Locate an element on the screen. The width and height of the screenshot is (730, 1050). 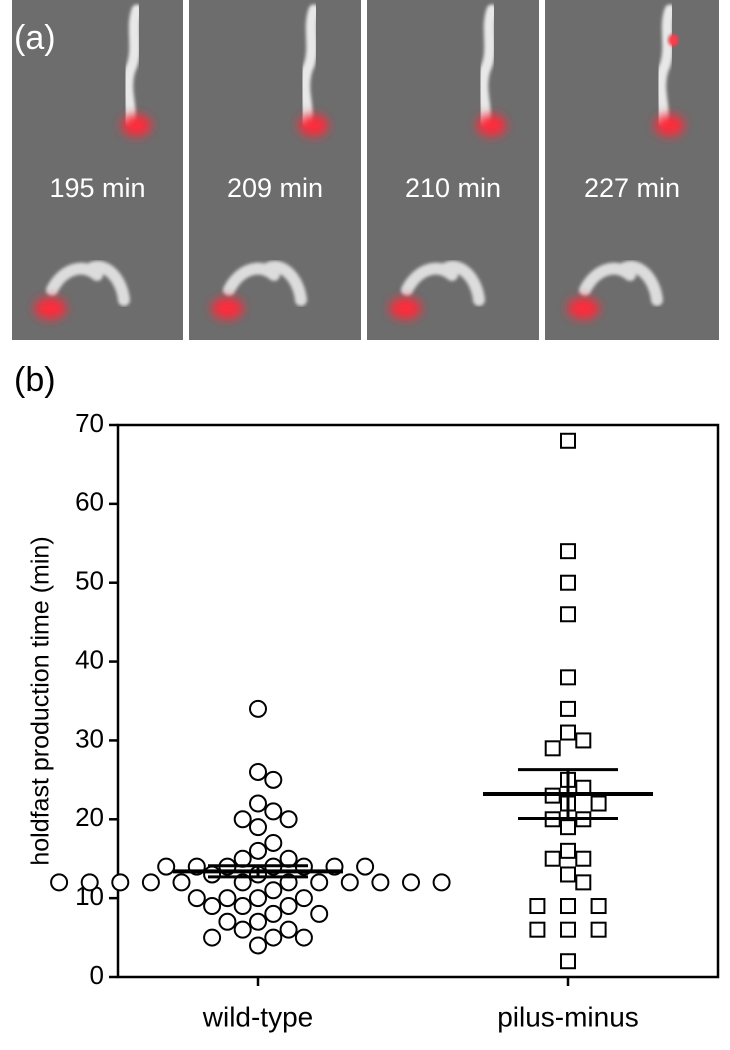
y-tick-label: 40 is located at coordinates (89, 659).